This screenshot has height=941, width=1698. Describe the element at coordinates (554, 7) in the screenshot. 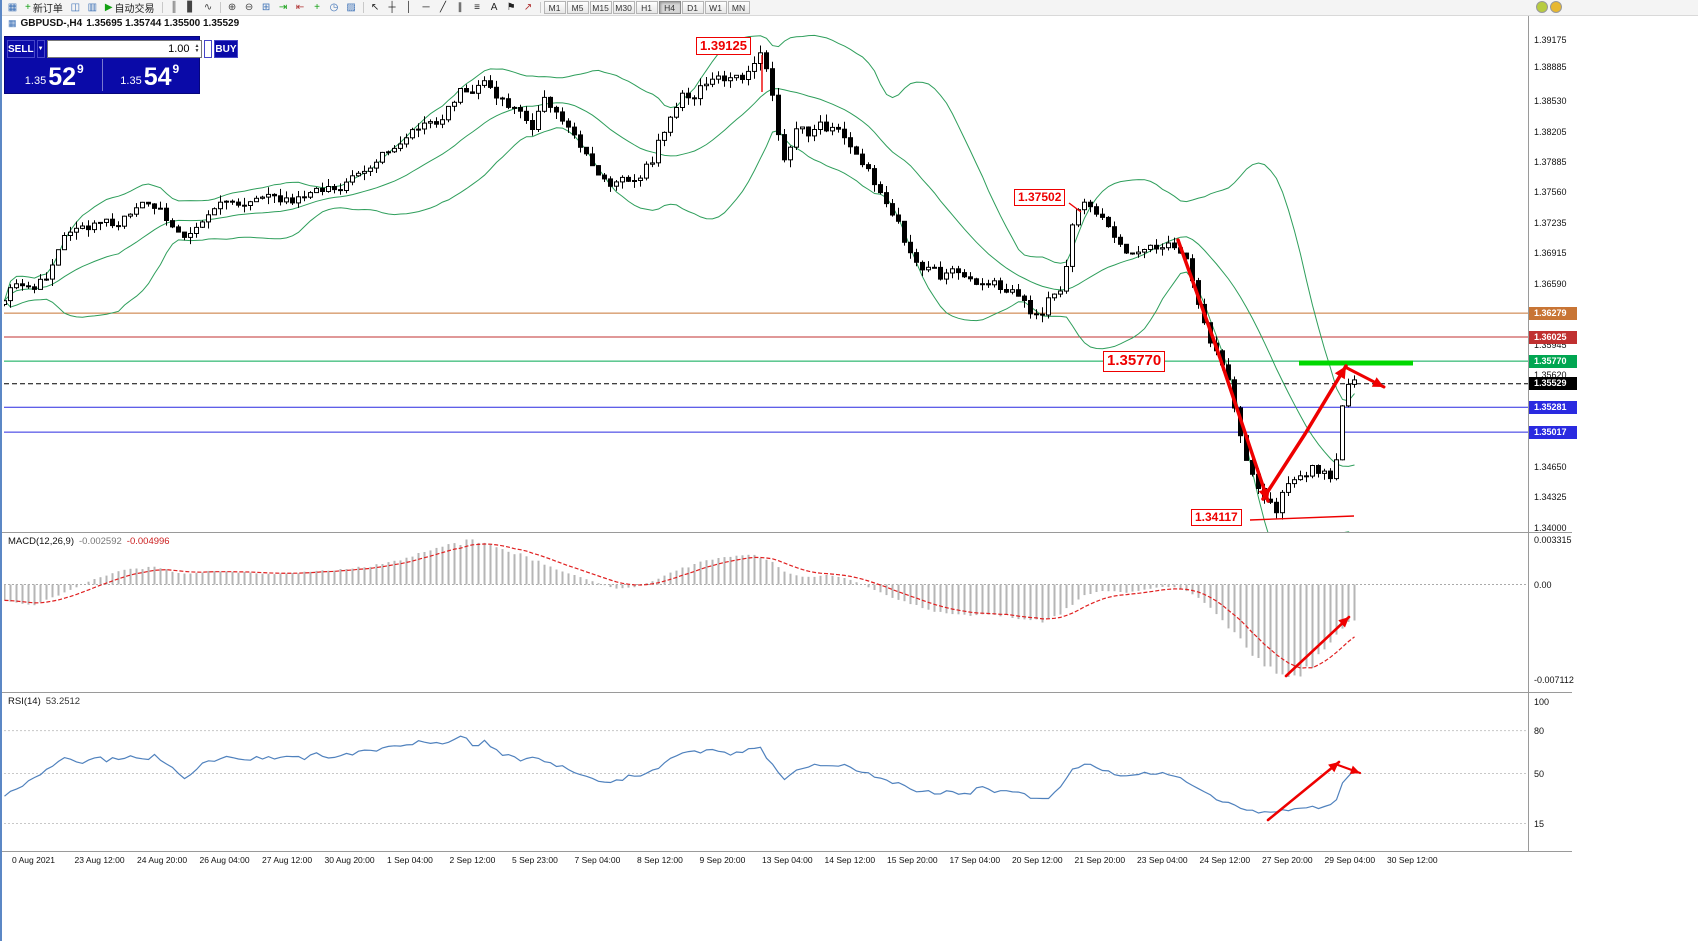

I see `timeframe-m1-button: M1` at that location.